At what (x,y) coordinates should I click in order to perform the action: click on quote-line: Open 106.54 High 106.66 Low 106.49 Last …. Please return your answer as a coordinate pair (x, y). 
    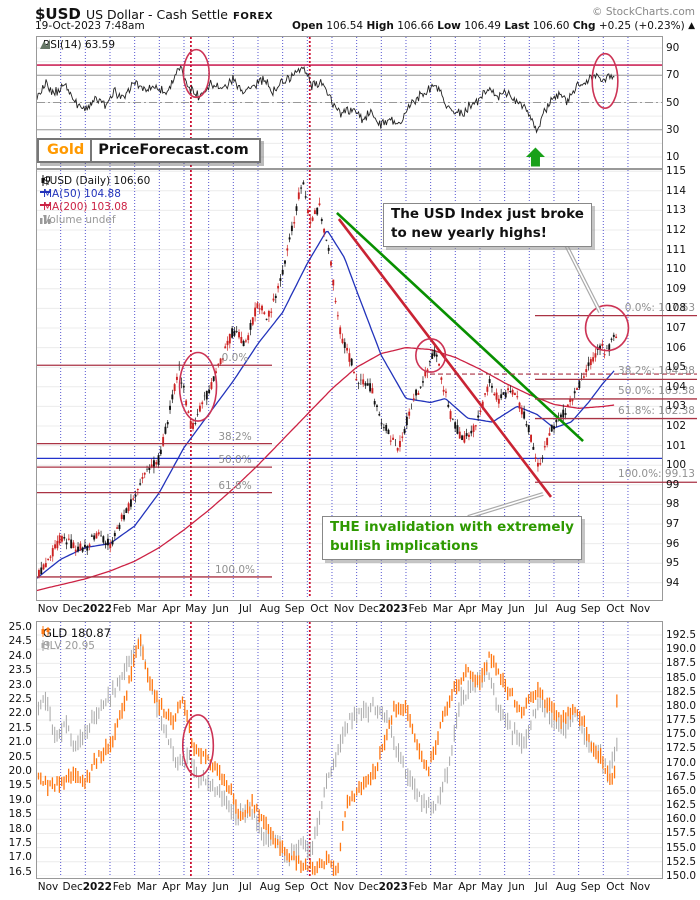
    Looking at the image, I should click on (493, 26).